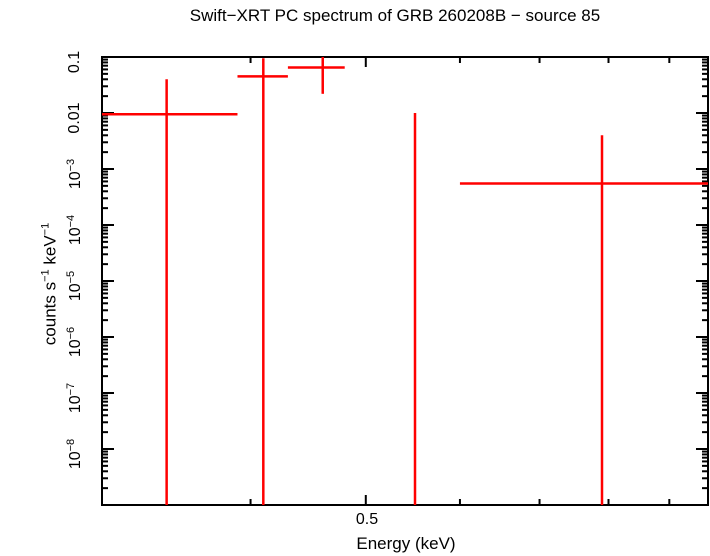 The height and width of the screenshot is (556, 710). Describe the element at coordinates (49, 284) in the screenshot. I see `y-axis-label: counts s−1 keV−1` at that location.